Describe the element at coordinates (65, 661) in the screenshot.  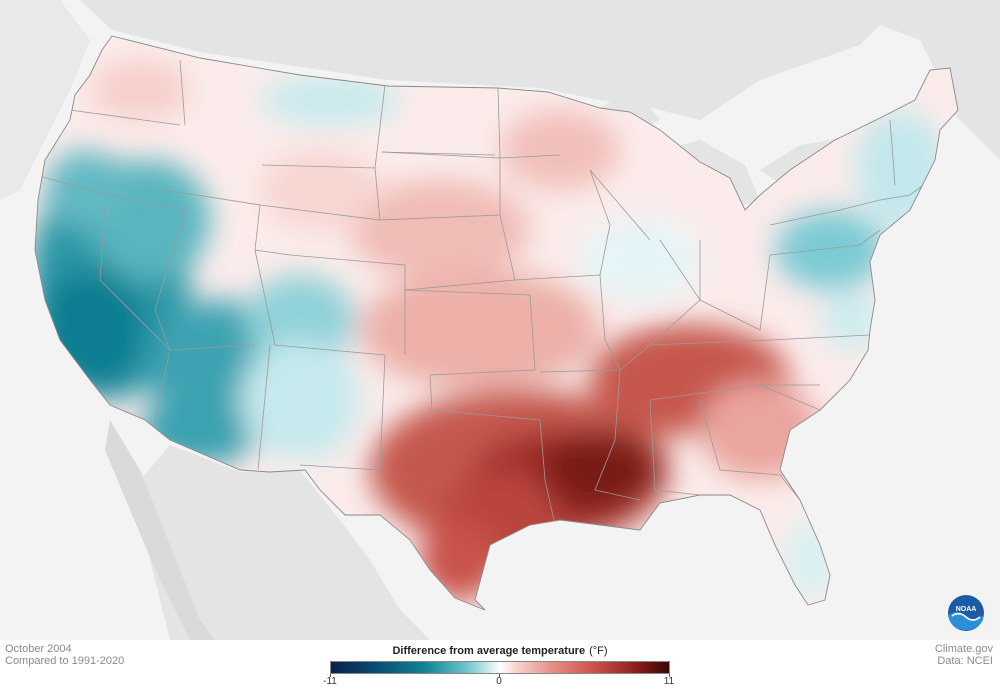
I see `baseline-label: Compared to 1991-2020` at that location.